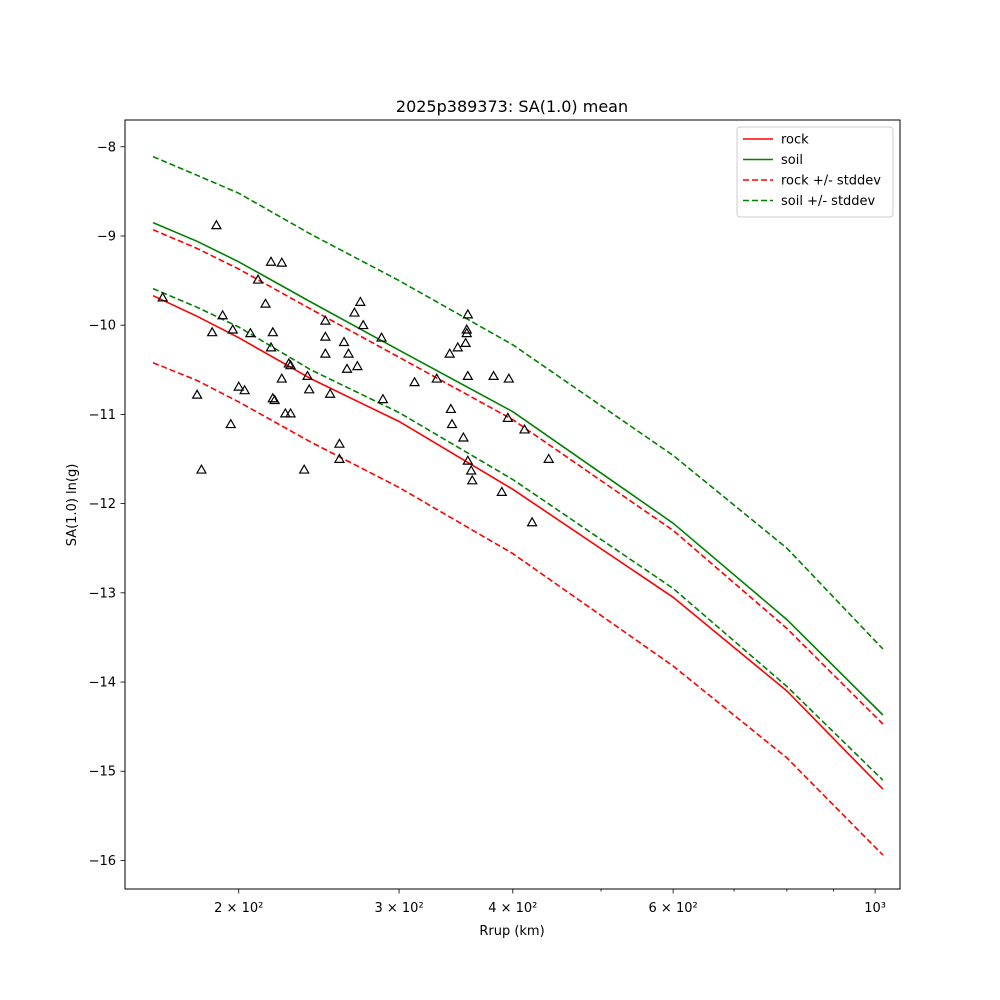 This screenshot has height=1000, width=1000. Describe the element at coordinates (795, 140) in the screenshot. I see `legend-label-rock: rock` at that location.